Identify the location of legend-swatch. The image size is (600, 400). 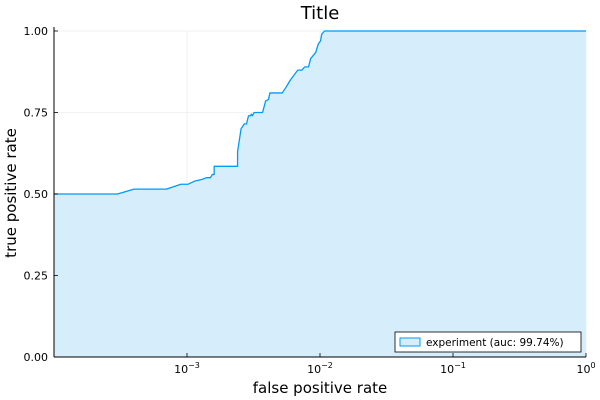
(410, 342).